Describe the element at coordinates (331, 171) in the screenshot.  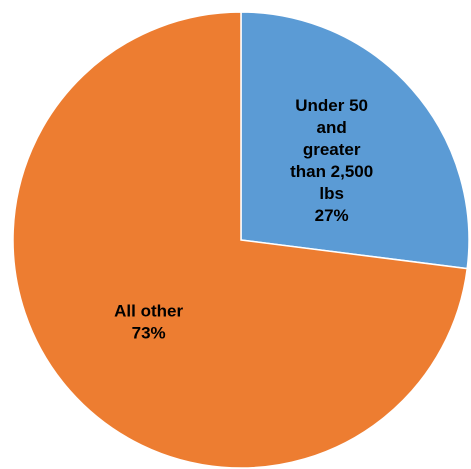
I see `slice-label-0-line-3: than 2,500` at that location.